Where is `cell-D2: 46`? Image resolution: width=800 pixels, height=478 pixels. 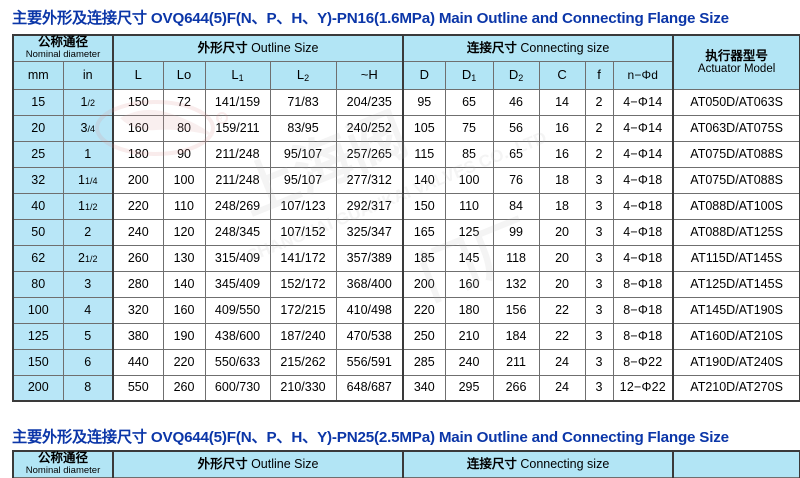 cell-D2: 46 is located at coordinates (516, 102).